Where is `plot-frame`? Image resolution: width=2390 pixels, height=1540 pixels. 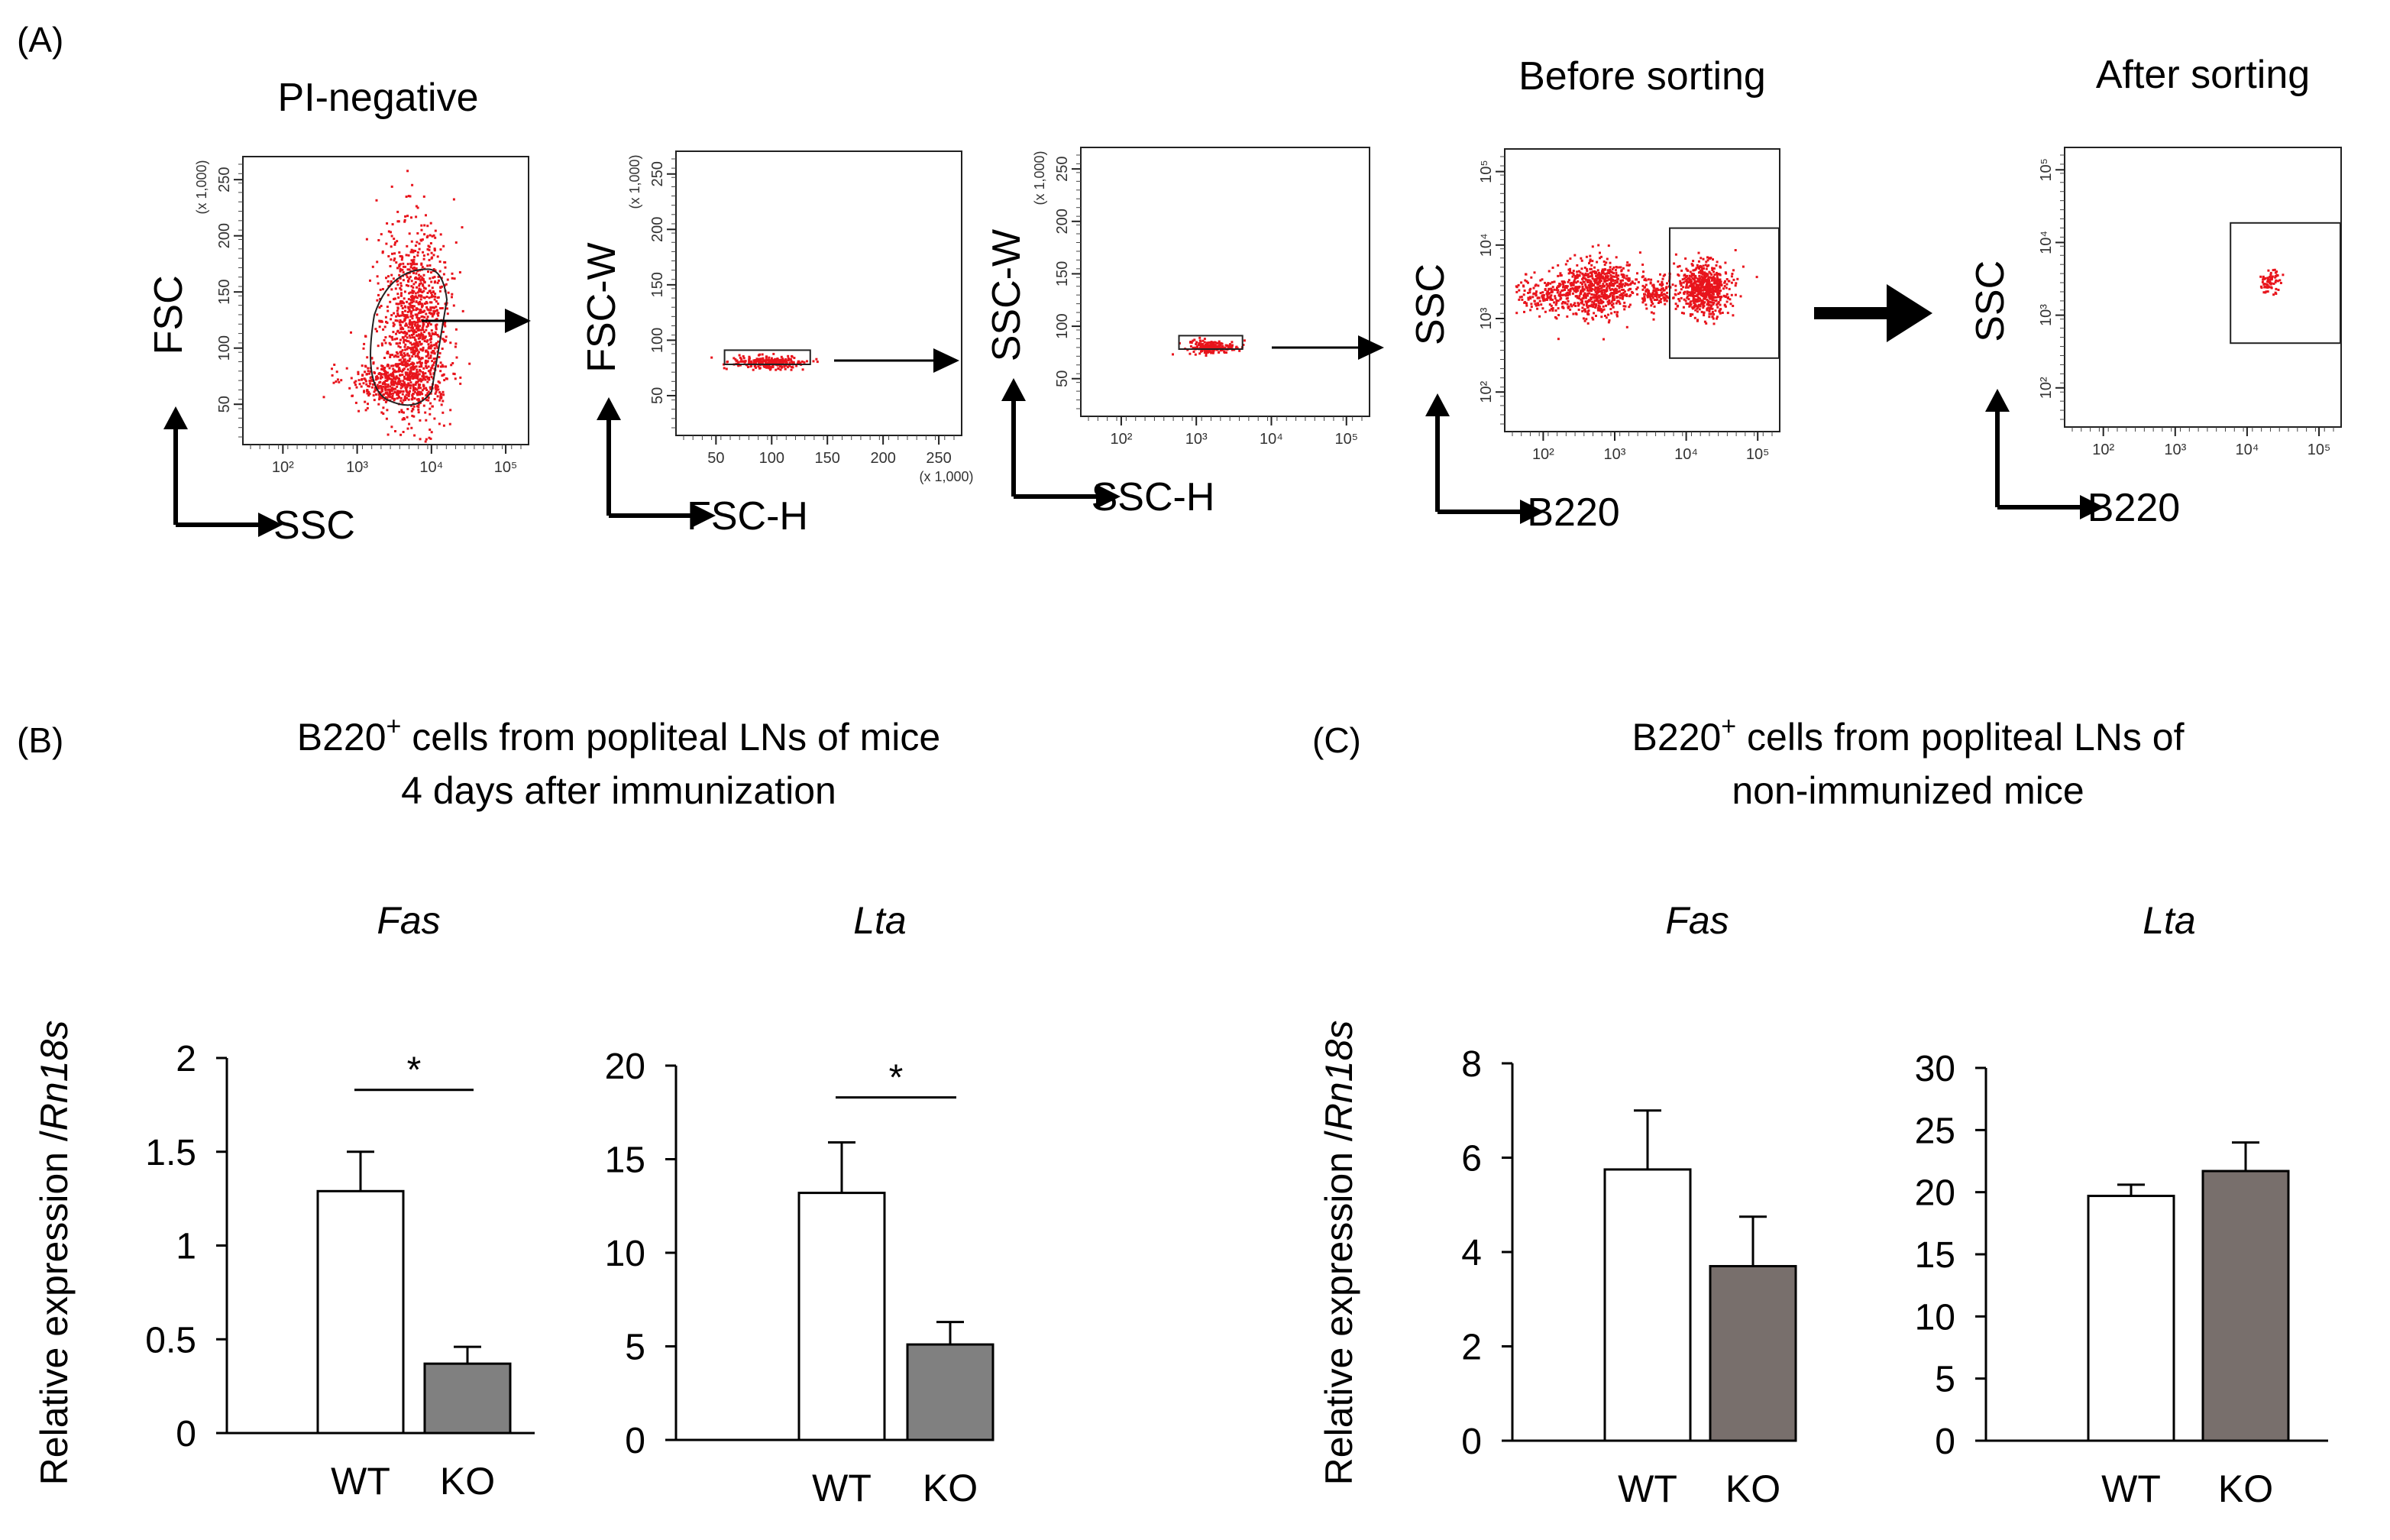 plot-frame is located at coordinates (2203, 287).